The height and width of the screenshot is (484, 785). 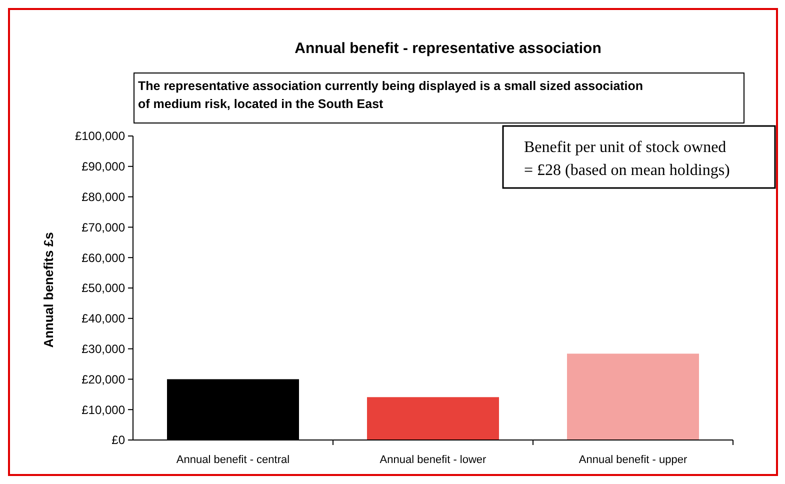 I want to click on x-tick-label: Annual benefit - upper, so click(x=633, y=460).